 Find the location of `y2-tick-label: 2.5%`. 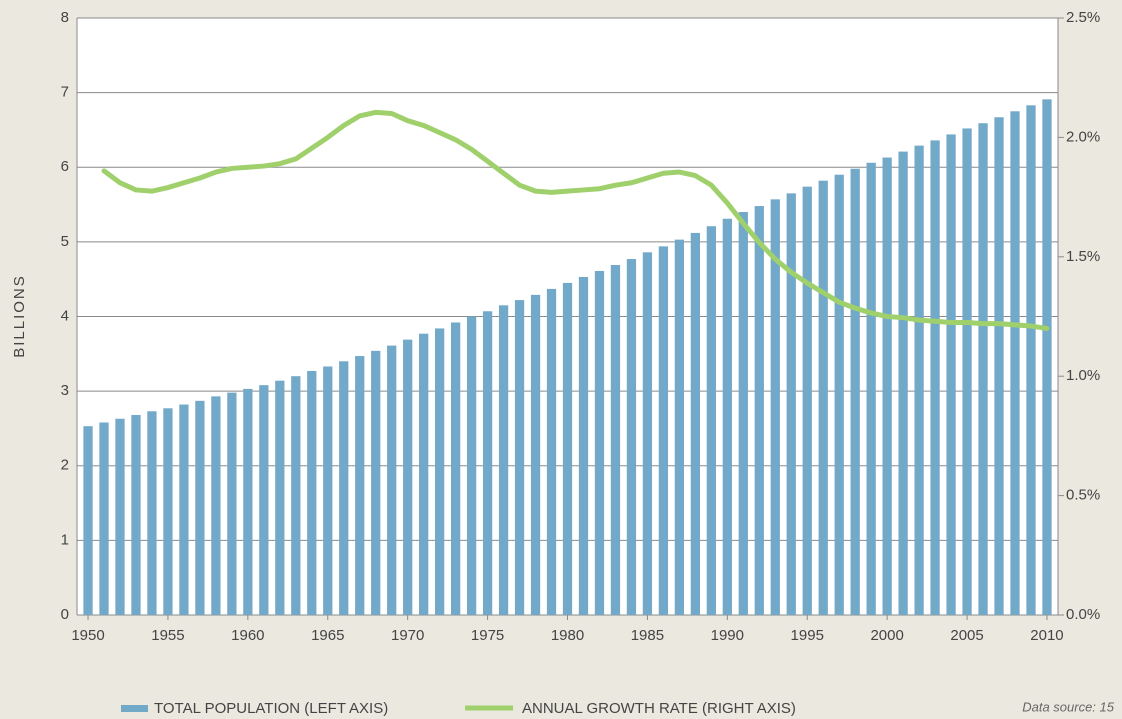

y2-tick-label: 2.5% is located at coordinates (1083, 17).